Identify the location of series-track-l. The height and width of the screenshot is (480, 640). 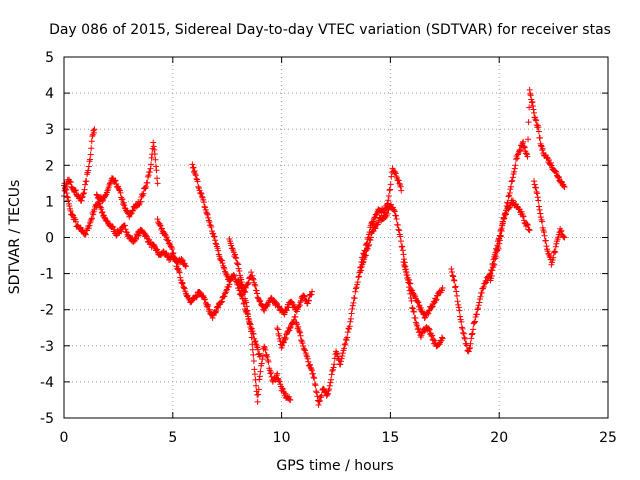
(527, 185).